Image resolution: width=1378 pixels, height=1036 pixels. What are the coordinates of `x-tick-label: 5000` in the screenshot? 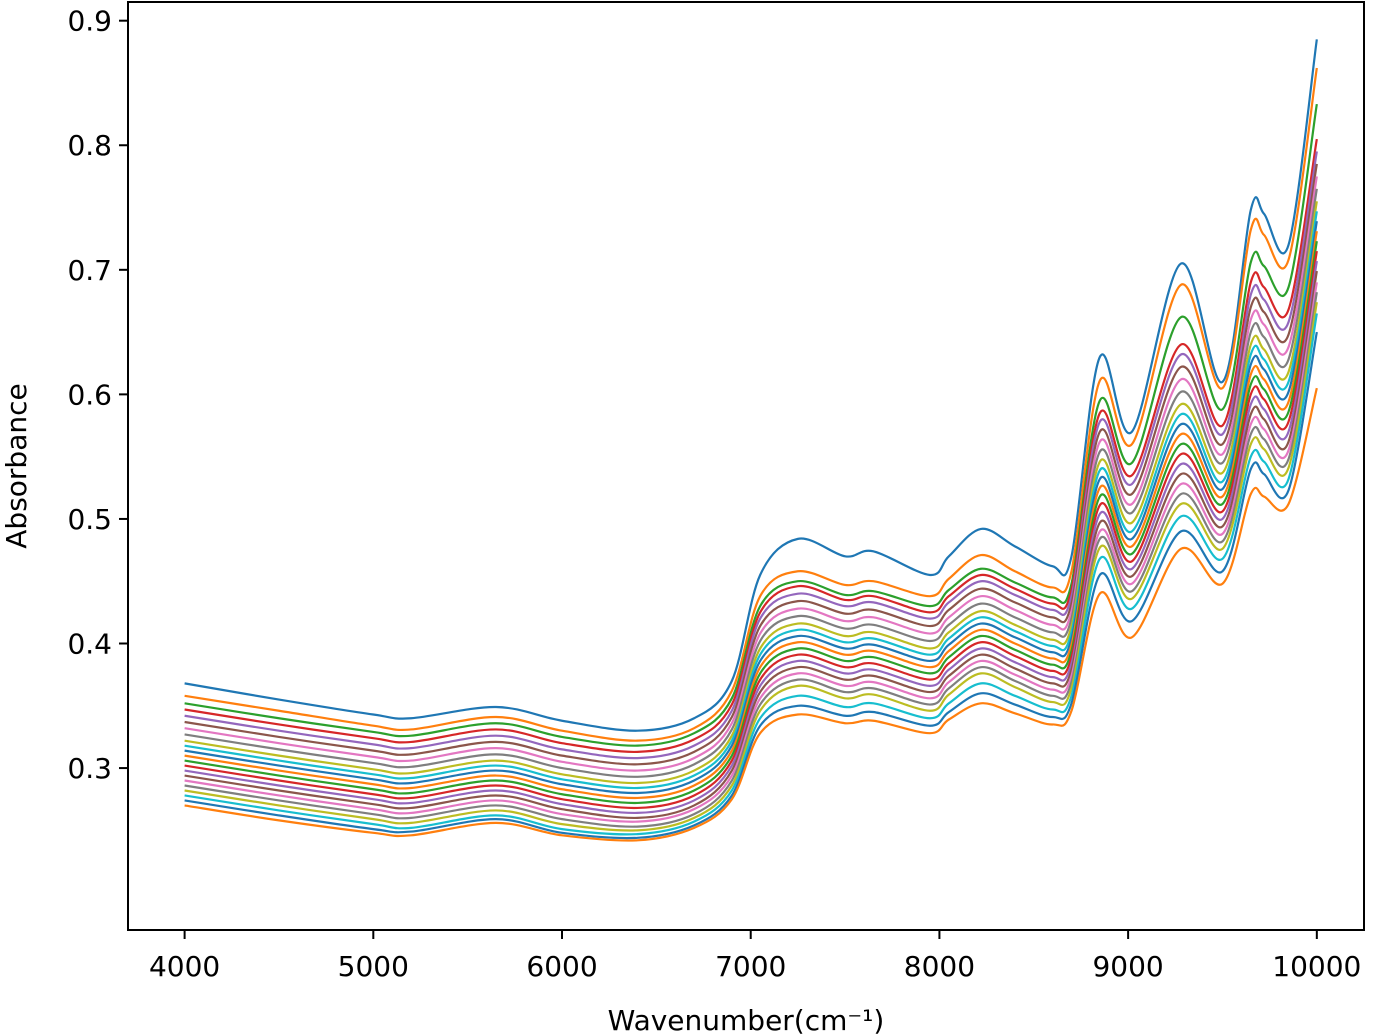 It's located at (373, 966).